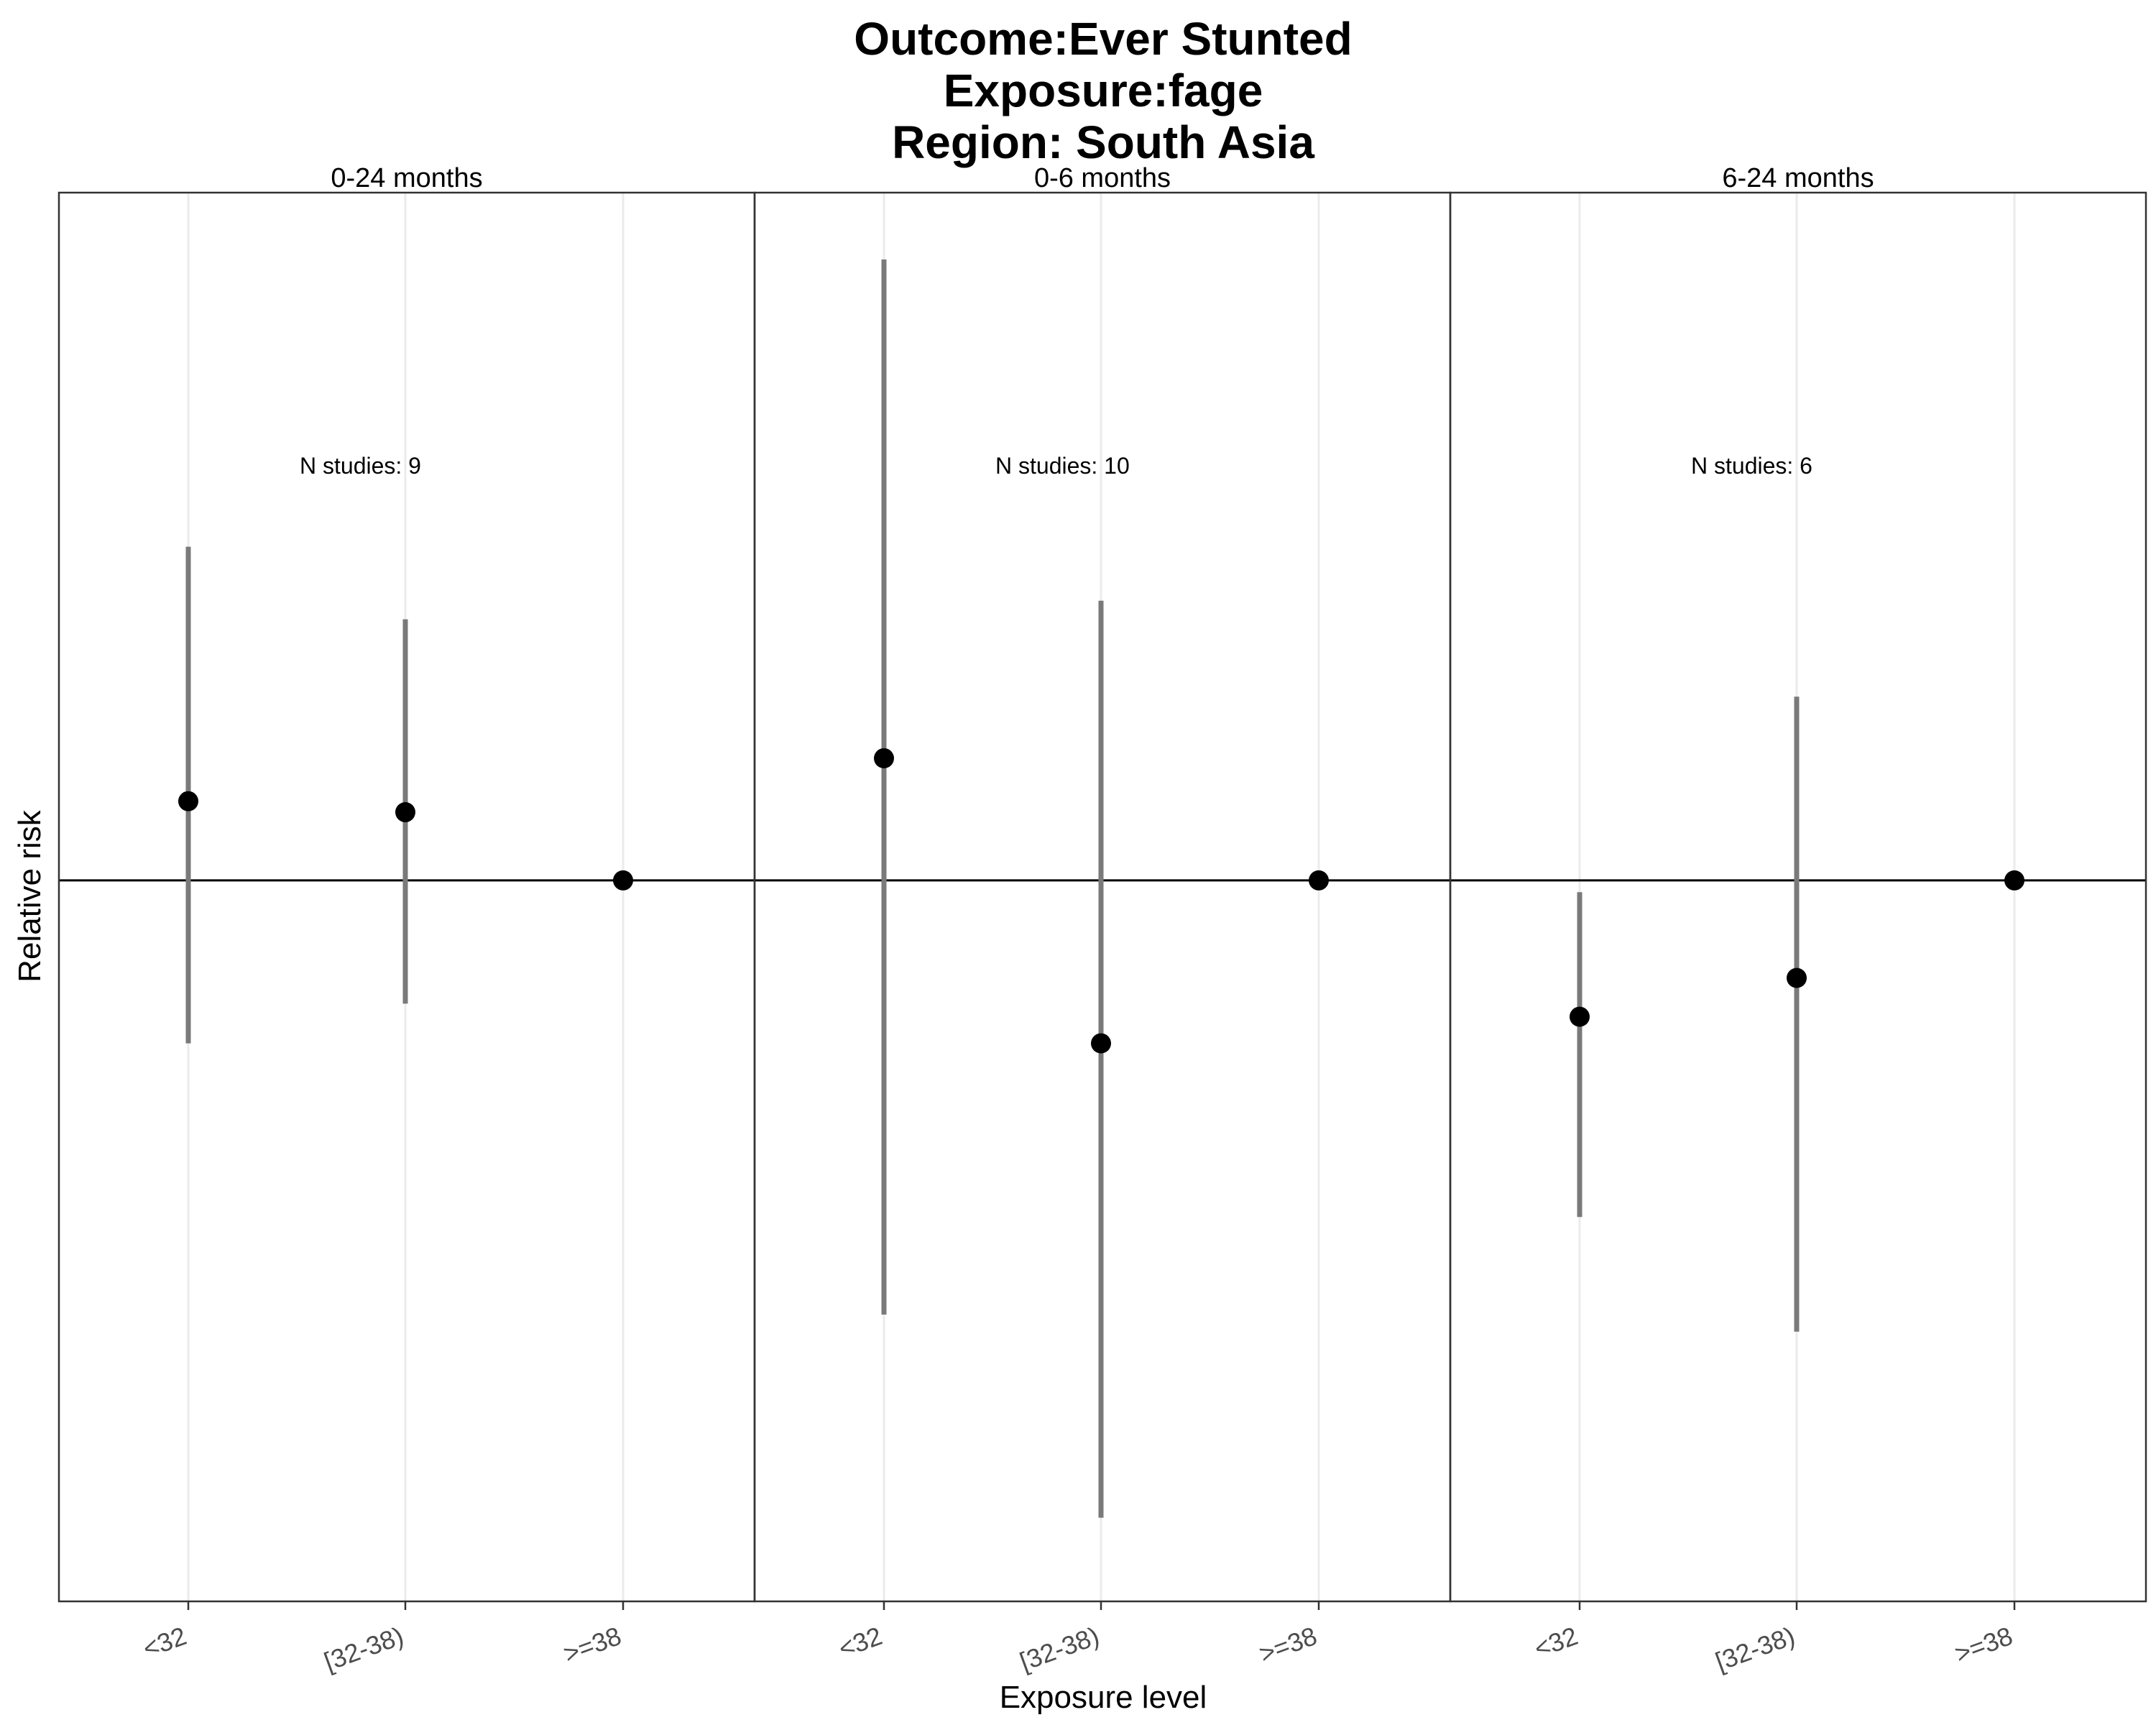 The width and height of the screenshot is (2156, 1725). What do you see at coordinates (407, 178) in the screenshot?
I see `panel-label: 0-24 months` at bounding box center [407, 178].